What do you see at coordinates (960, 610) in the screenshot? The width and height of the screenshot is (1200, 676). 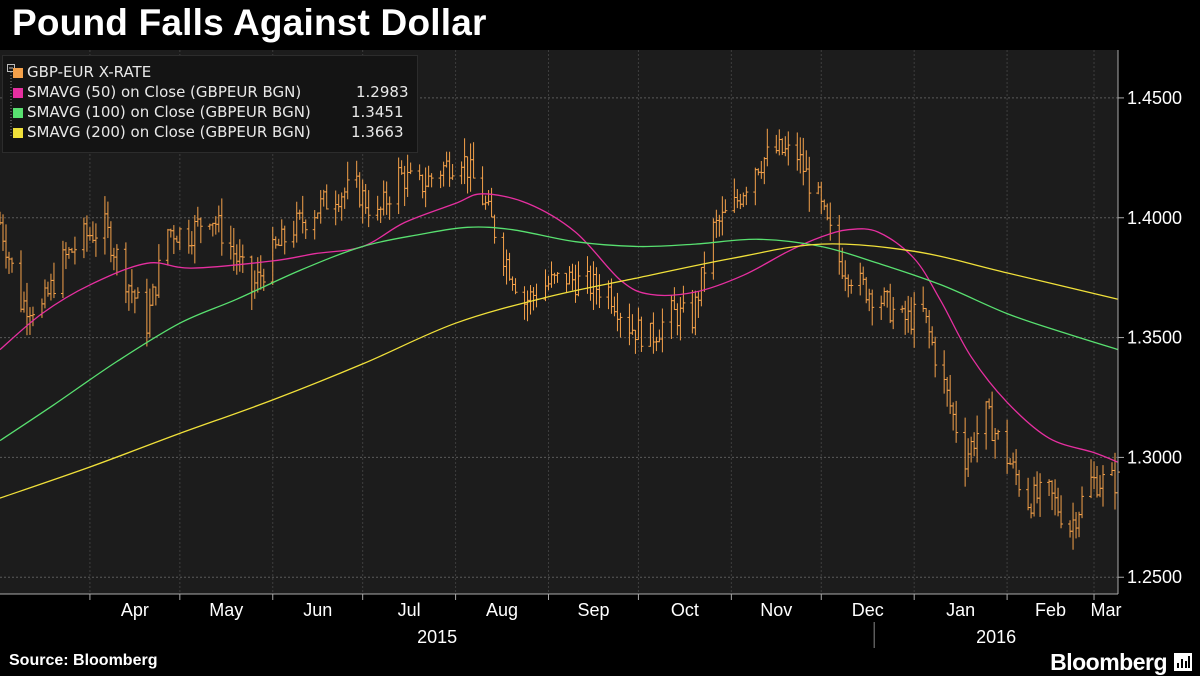 I see `x-tick-label: Jan` at bounding box center [960, 610].